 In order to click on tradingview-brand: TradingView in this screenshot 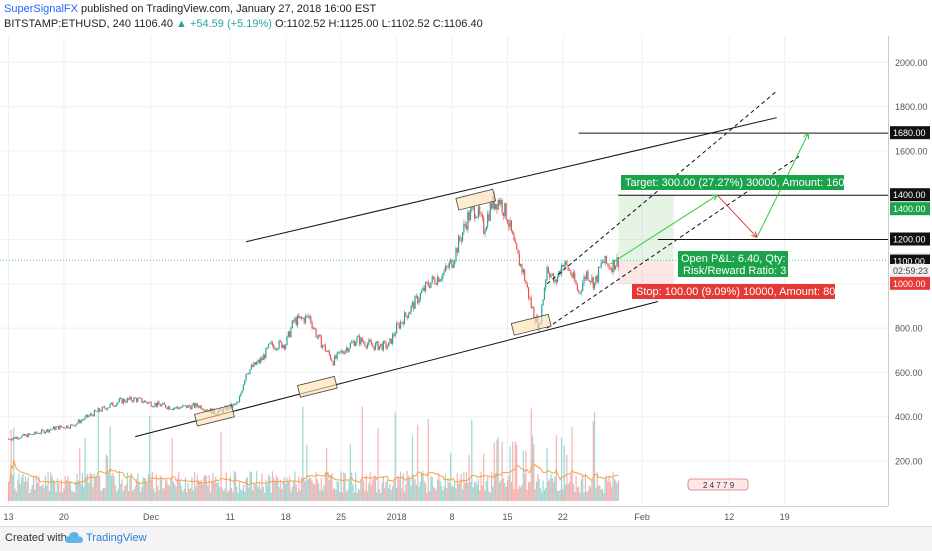, I will do `click(116, 538)`.